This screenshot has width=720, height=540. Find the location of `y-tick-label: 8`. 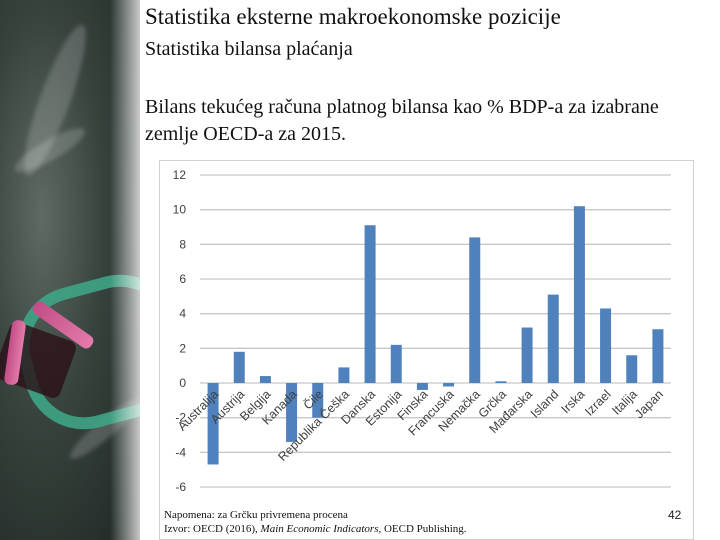

y-tick-label: 8 is located at coordinates (182, 244).